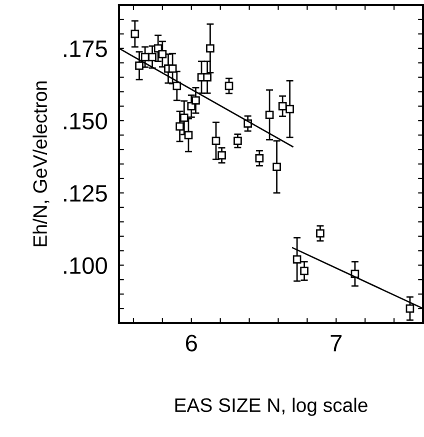 The width and height of the screenshot is (424, 437). Describe the element at coordinates (85, 121) in the screenshot. I see `y-tick-label: .150` at that location.